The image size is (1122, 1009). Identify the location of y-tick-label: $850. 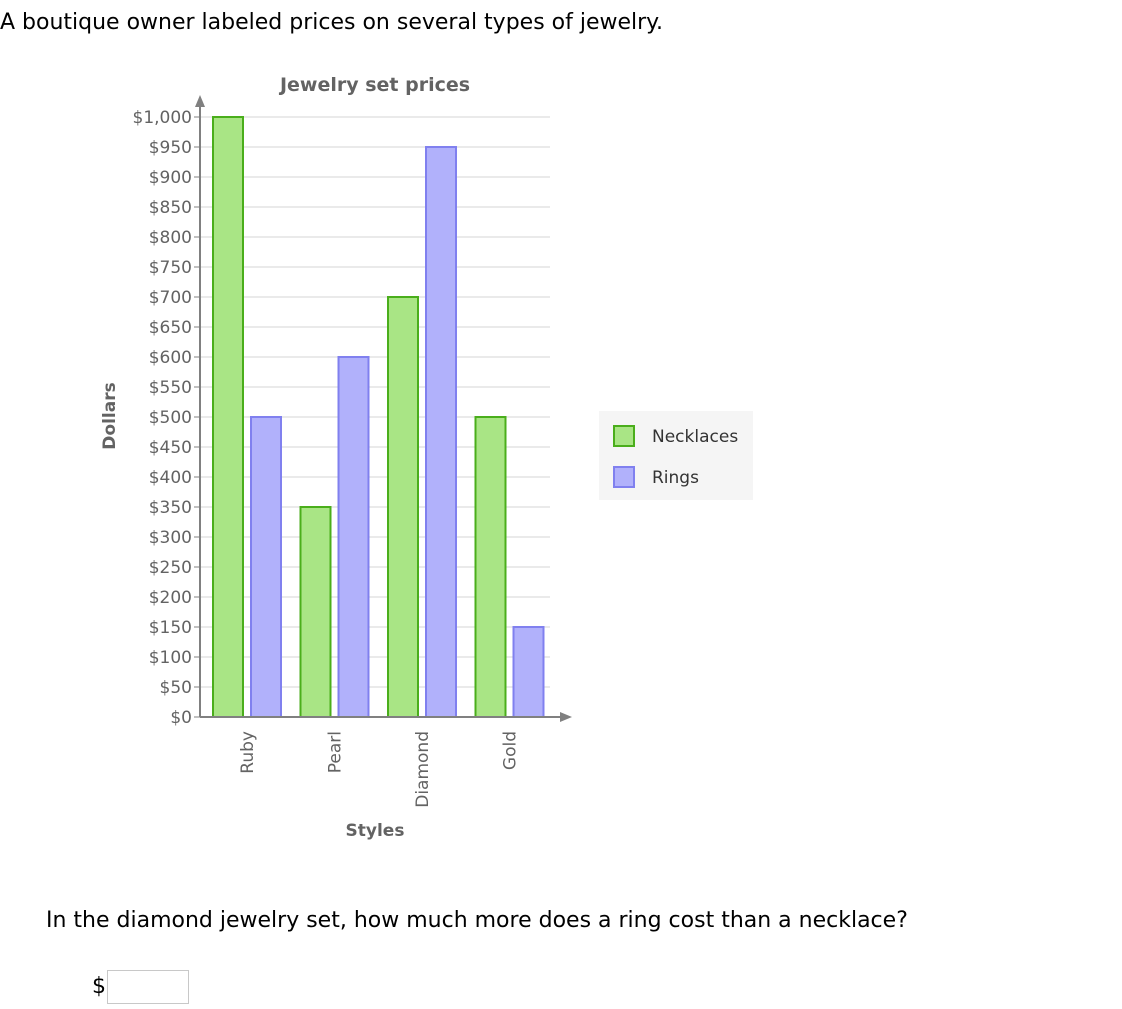
(170, 208).